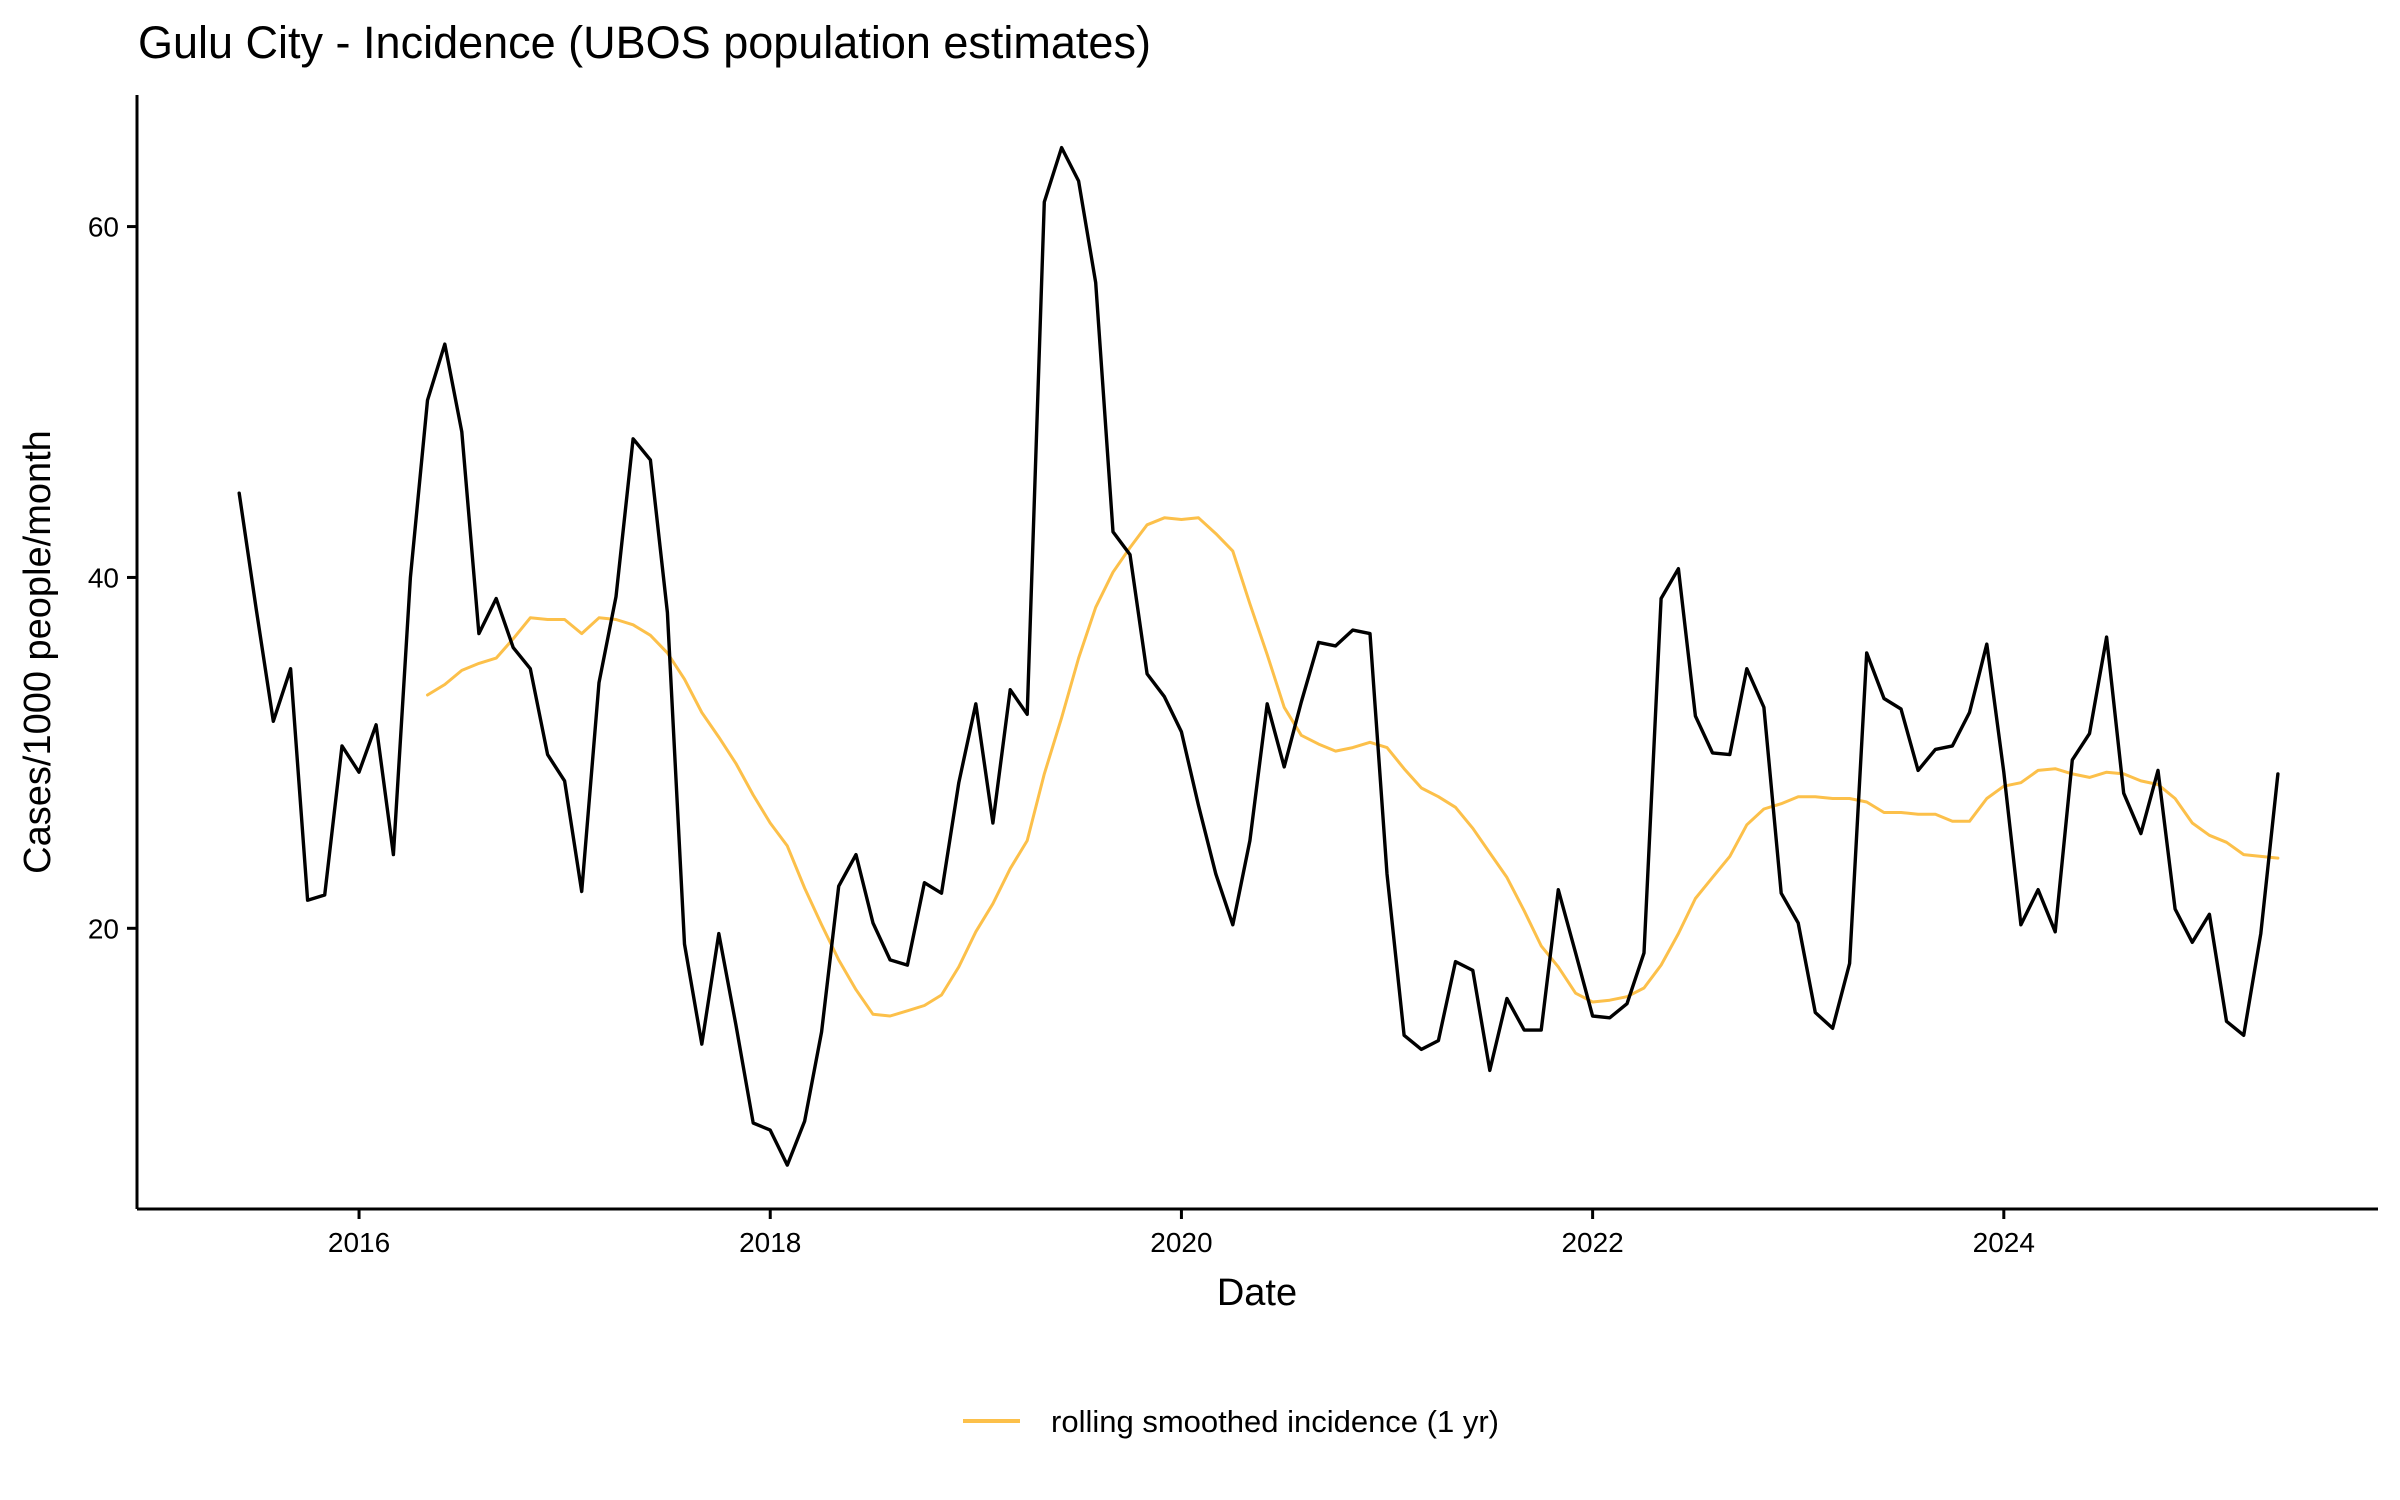 Image resolution: width=2400 pixels, height=1500 pixels. What do you see at coordinates (38, 652) in the screenshot?
I see `y-axis-title: Cases/1000 people/month` at bounding box center [38, 652].